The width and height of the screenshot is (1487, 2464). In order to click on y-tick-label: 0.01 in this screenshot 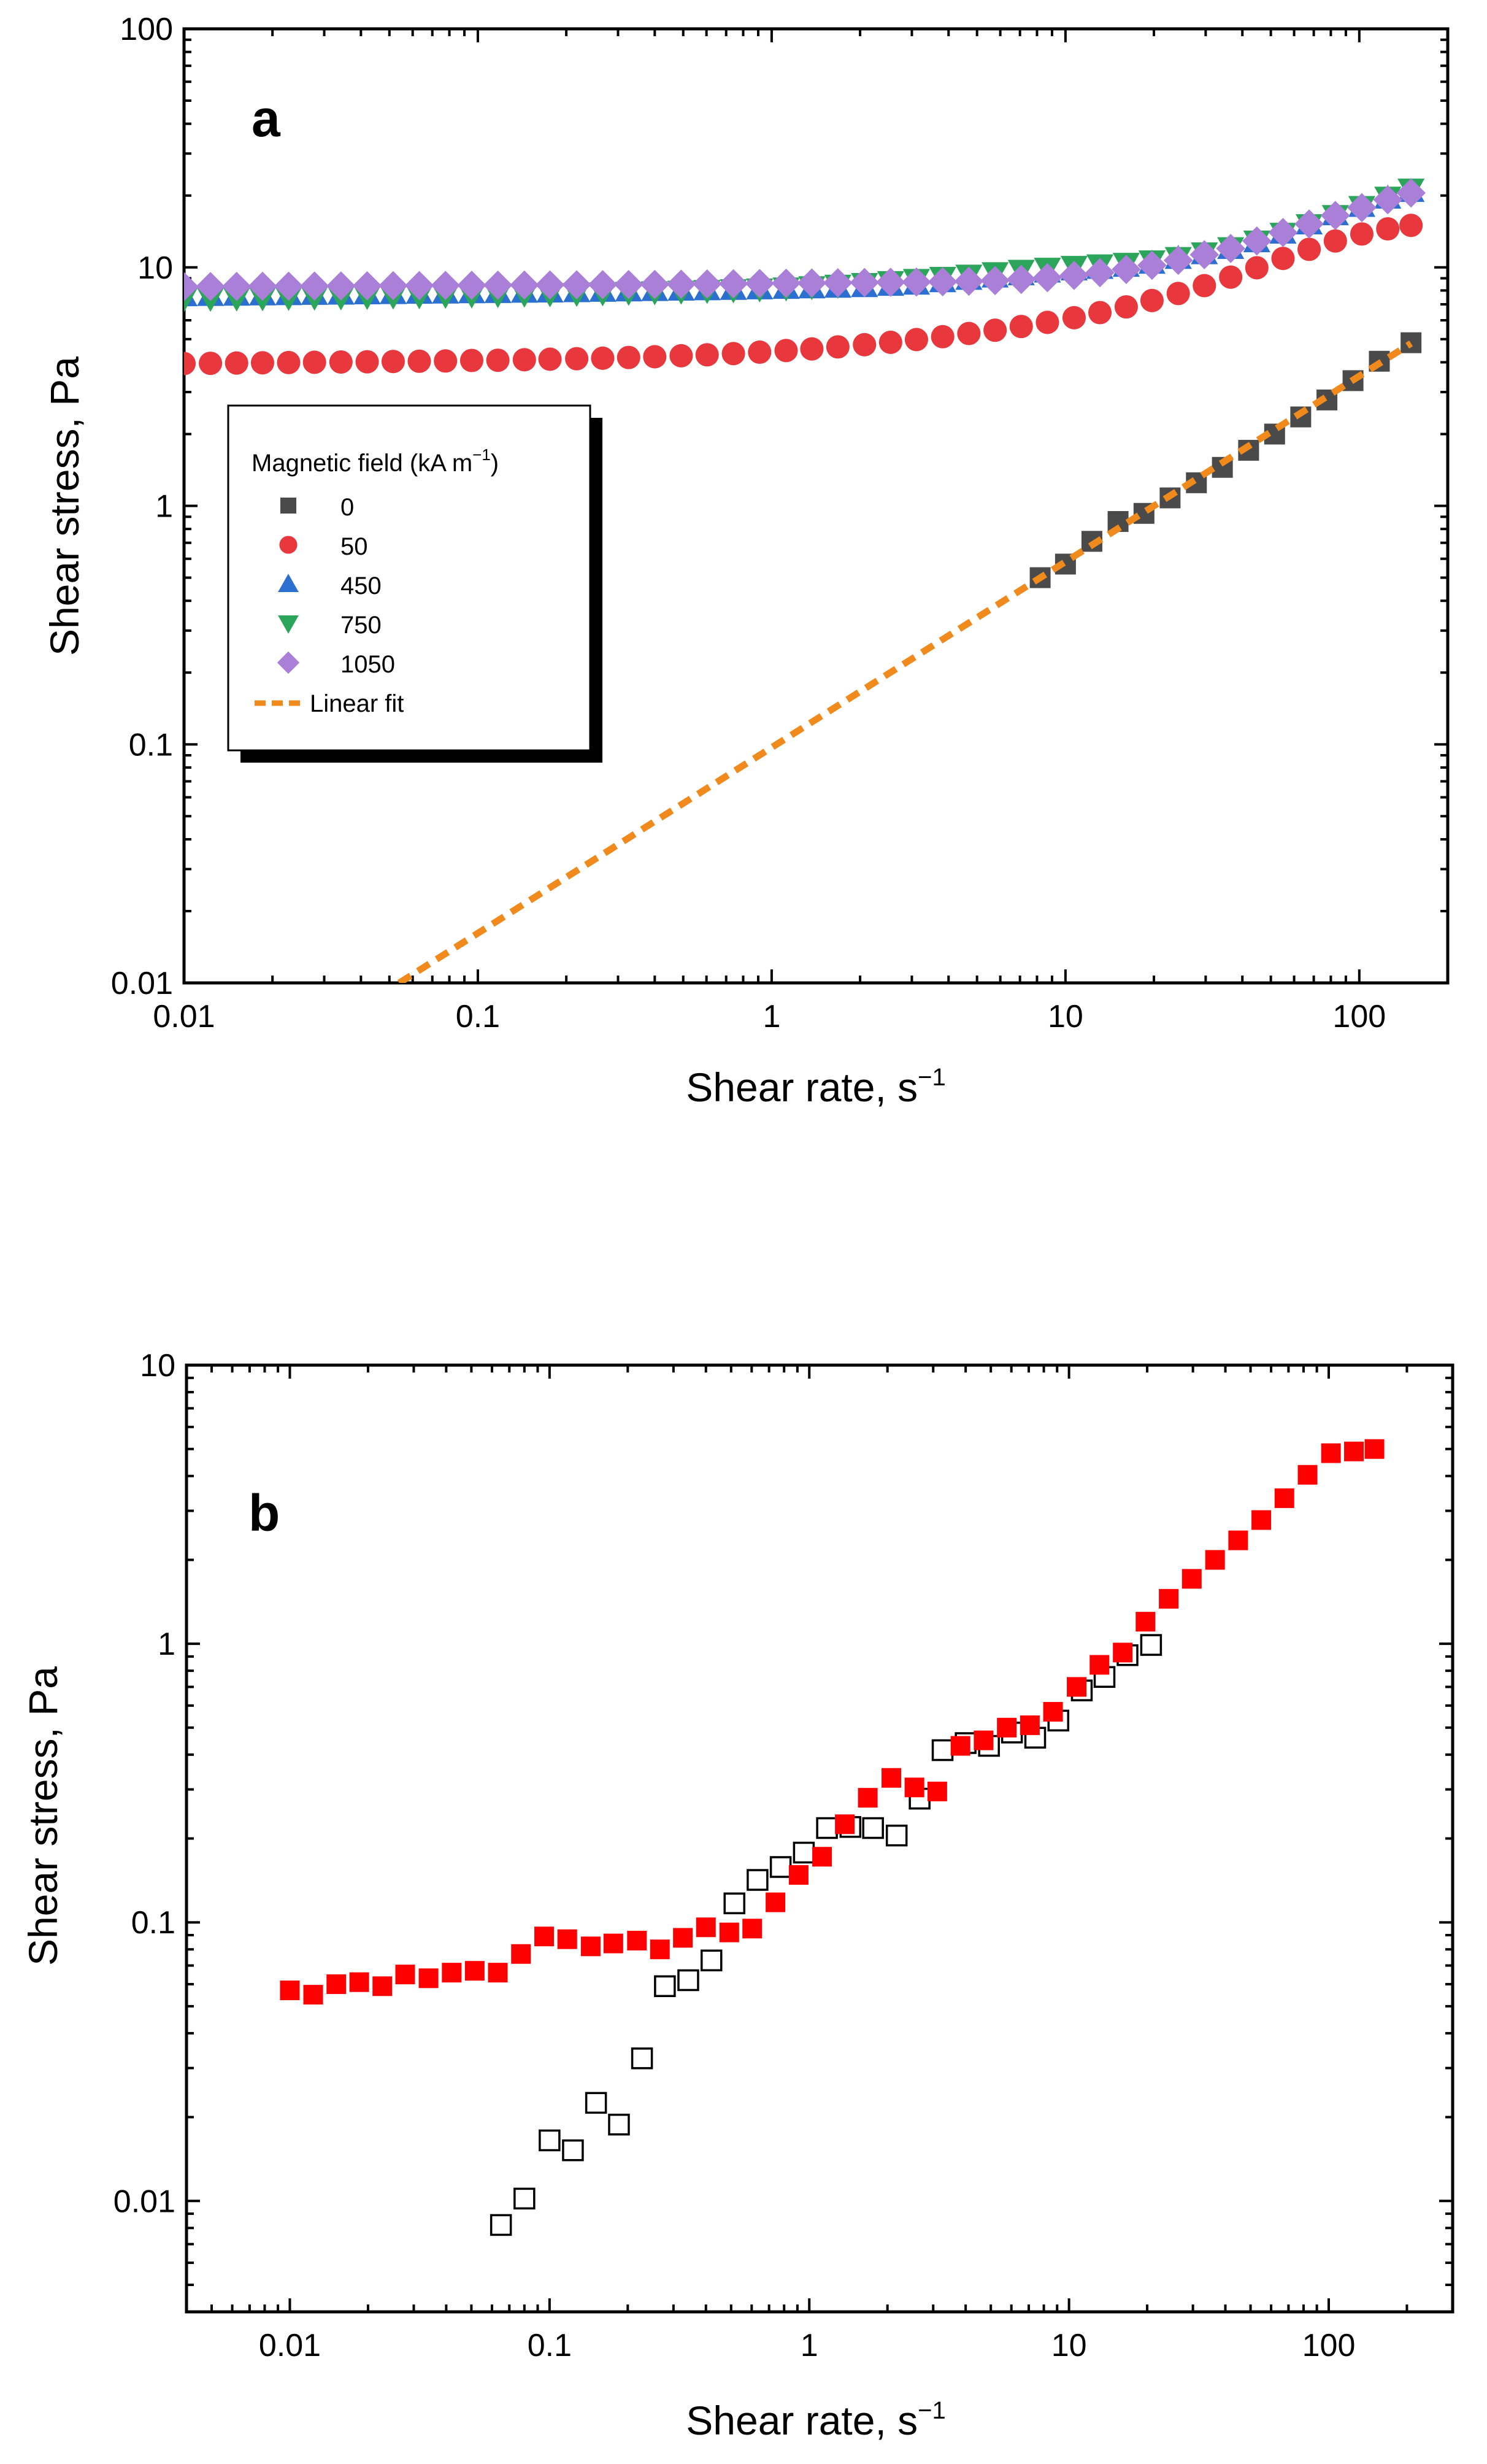, I will do `click(144, 2201)`.